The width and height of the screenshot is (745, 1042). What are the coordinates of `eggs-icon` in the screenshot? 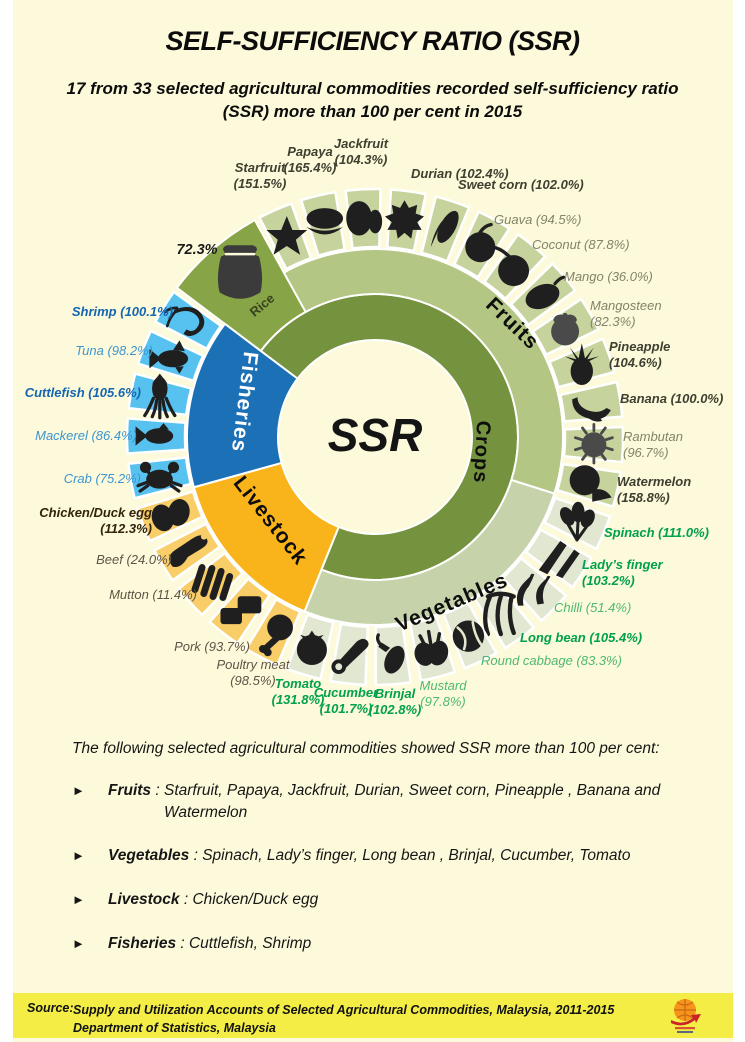 It's located at (170, 515).